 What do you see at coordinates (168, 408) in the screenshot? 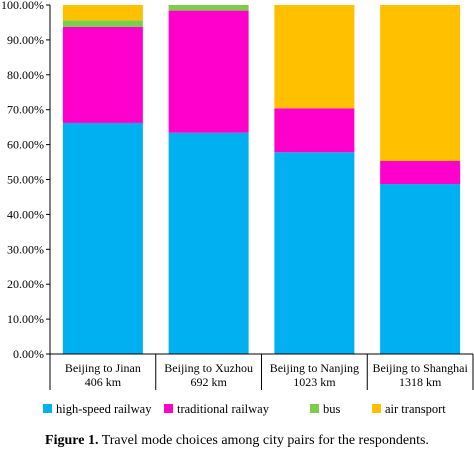
I see `legend-swatch-traditional-railway` at bounding box center [168, 408].